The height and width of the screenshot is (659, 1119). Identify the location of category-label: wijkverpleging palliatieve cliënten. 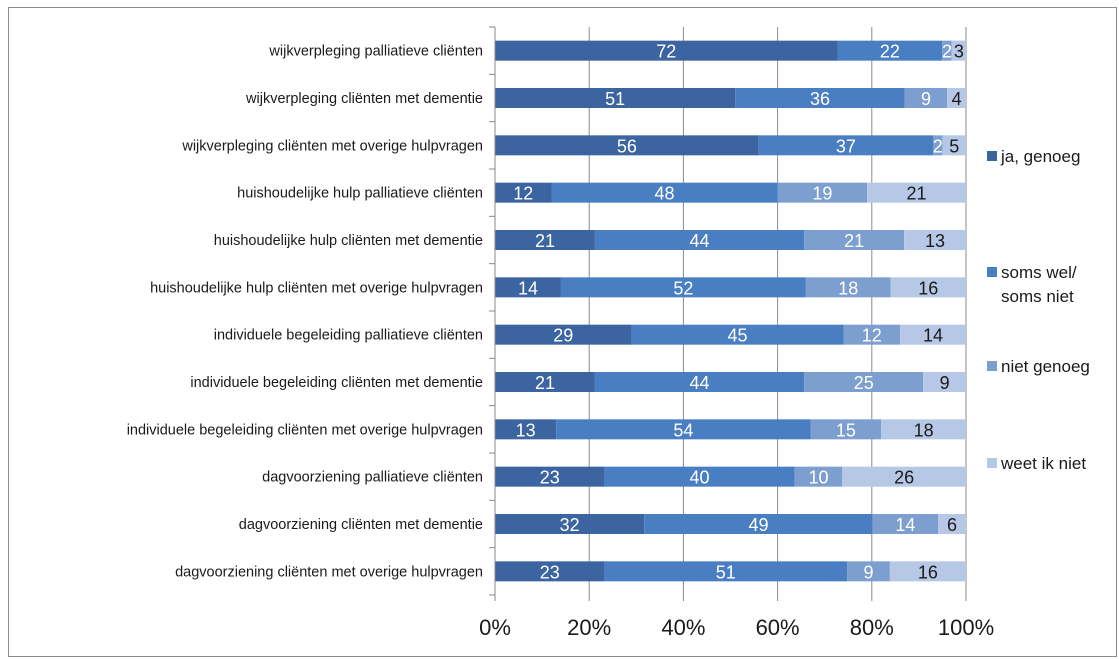
(375, 52).